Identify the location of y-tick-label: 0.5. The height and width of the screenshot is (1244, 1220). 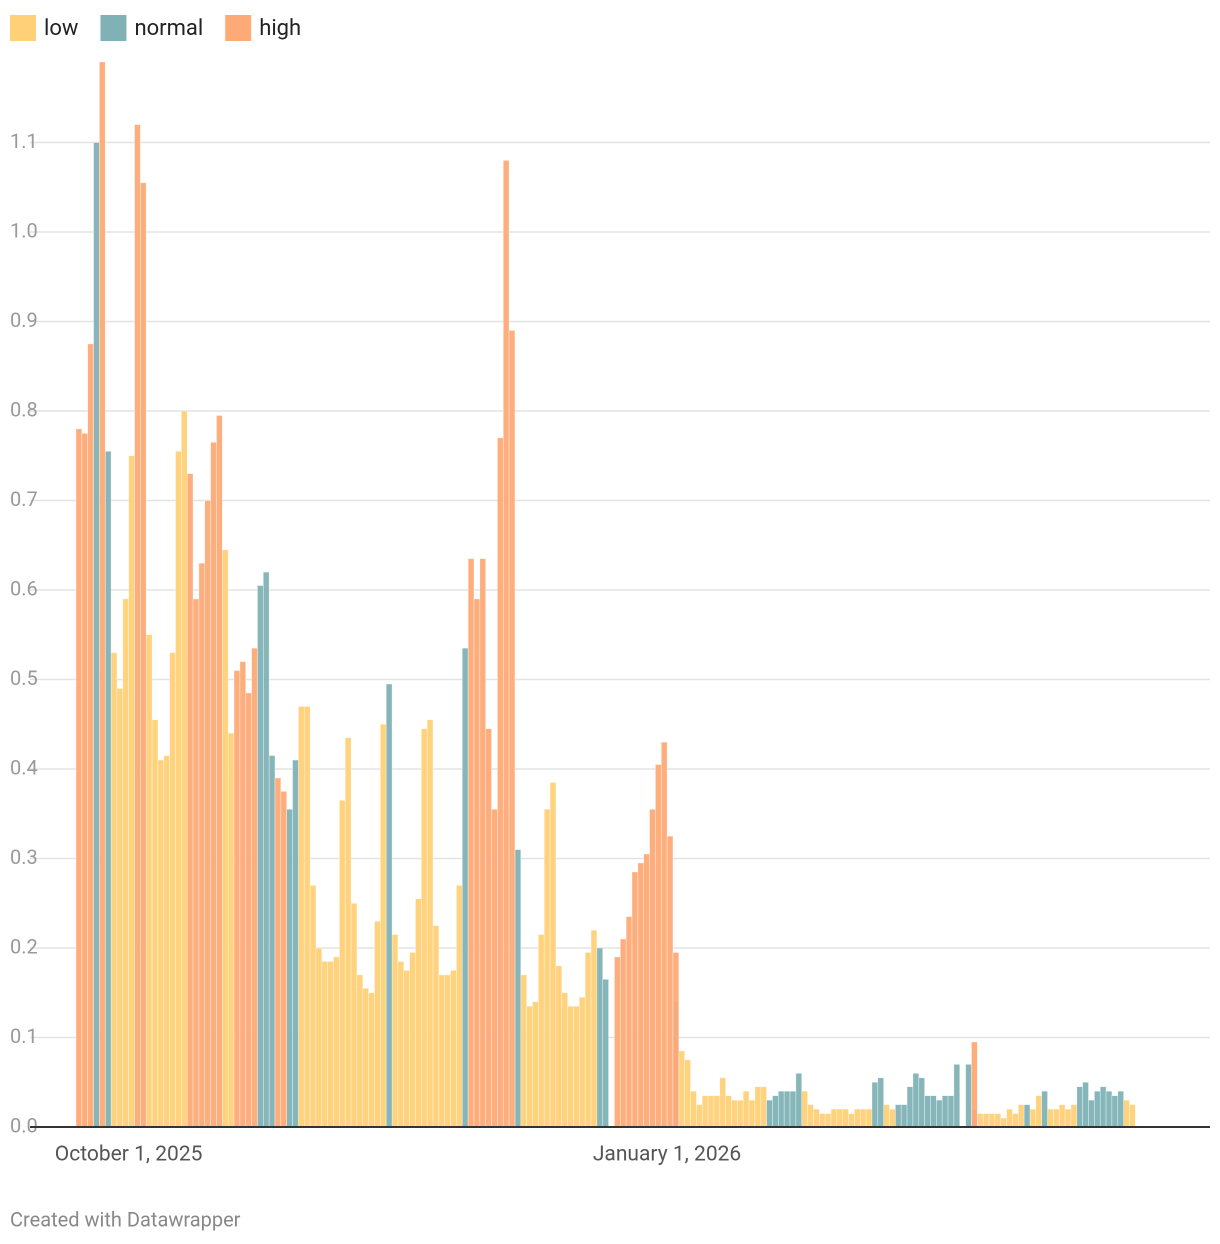
(24, 678).